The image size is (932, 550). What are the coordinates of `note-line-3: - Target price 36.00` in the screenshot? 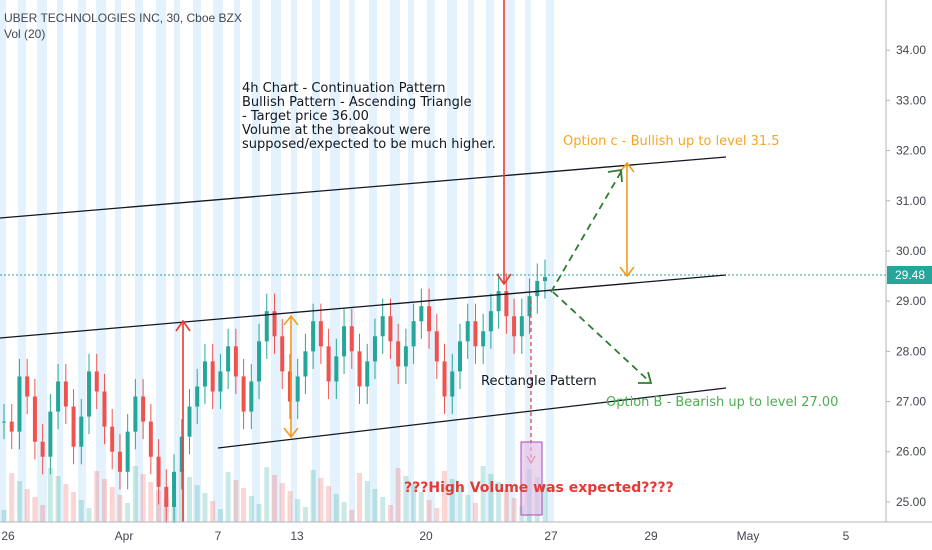 It's located at (305, 116).